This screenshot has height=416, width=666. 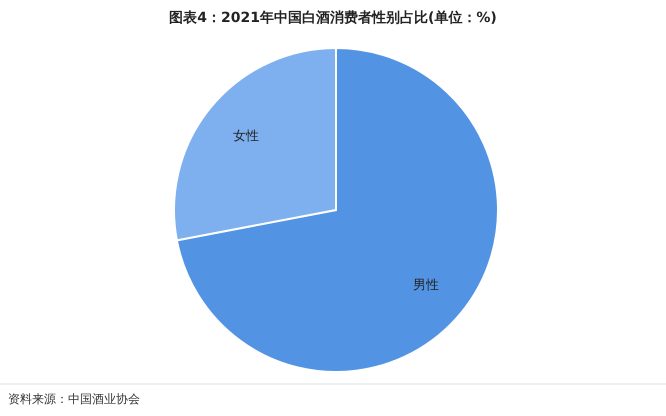 I want to click on chart-title: 图表4：2021年中国白酒消费者性别占比(单位：%), so click(x=333, y=18).